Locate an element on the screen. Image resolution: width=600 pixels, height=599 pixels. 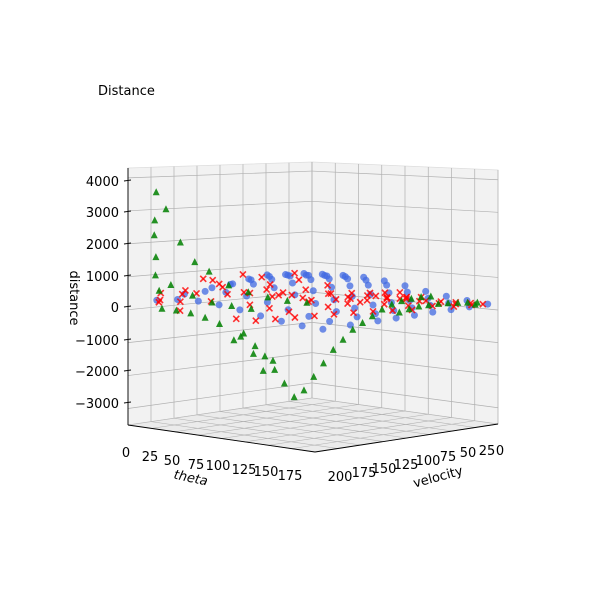
x-tick-label: 125 is located at coordinates (244, 470).